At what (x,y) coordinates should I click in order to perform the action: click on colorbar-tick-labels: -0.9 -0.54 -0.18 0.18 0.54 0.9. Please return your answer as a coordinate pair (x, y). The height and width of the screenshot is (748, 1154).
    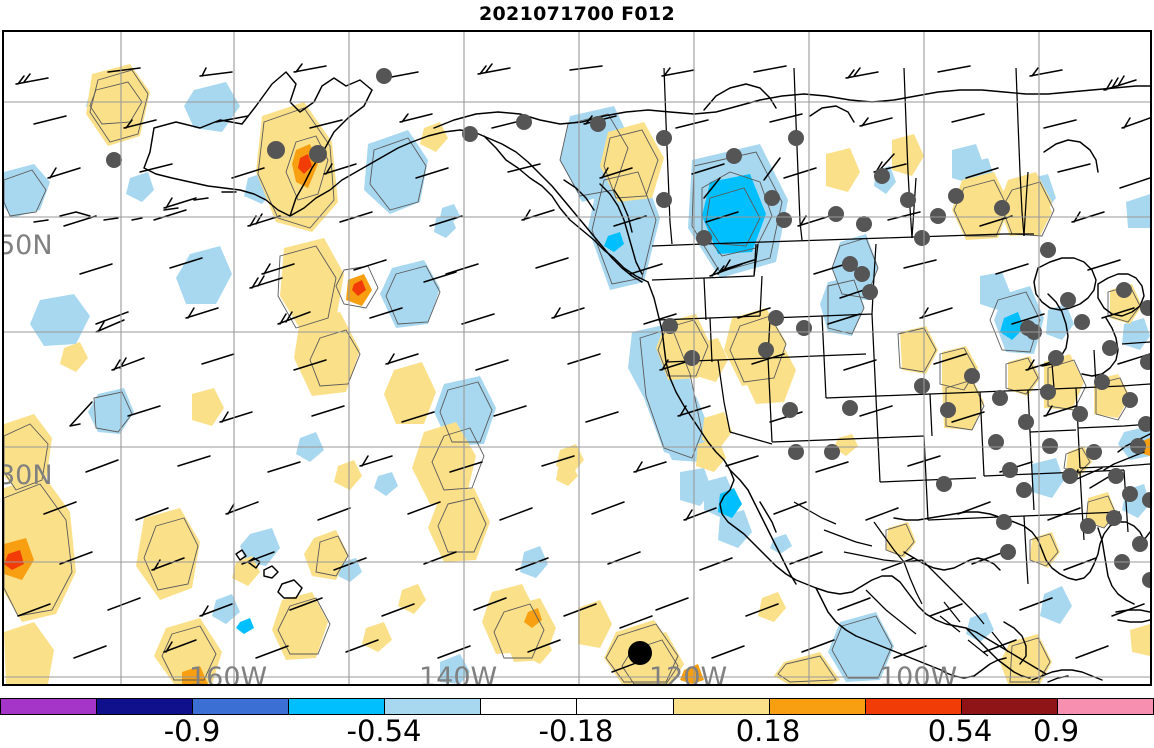
    Looking at the image, I should click on (577, 731).